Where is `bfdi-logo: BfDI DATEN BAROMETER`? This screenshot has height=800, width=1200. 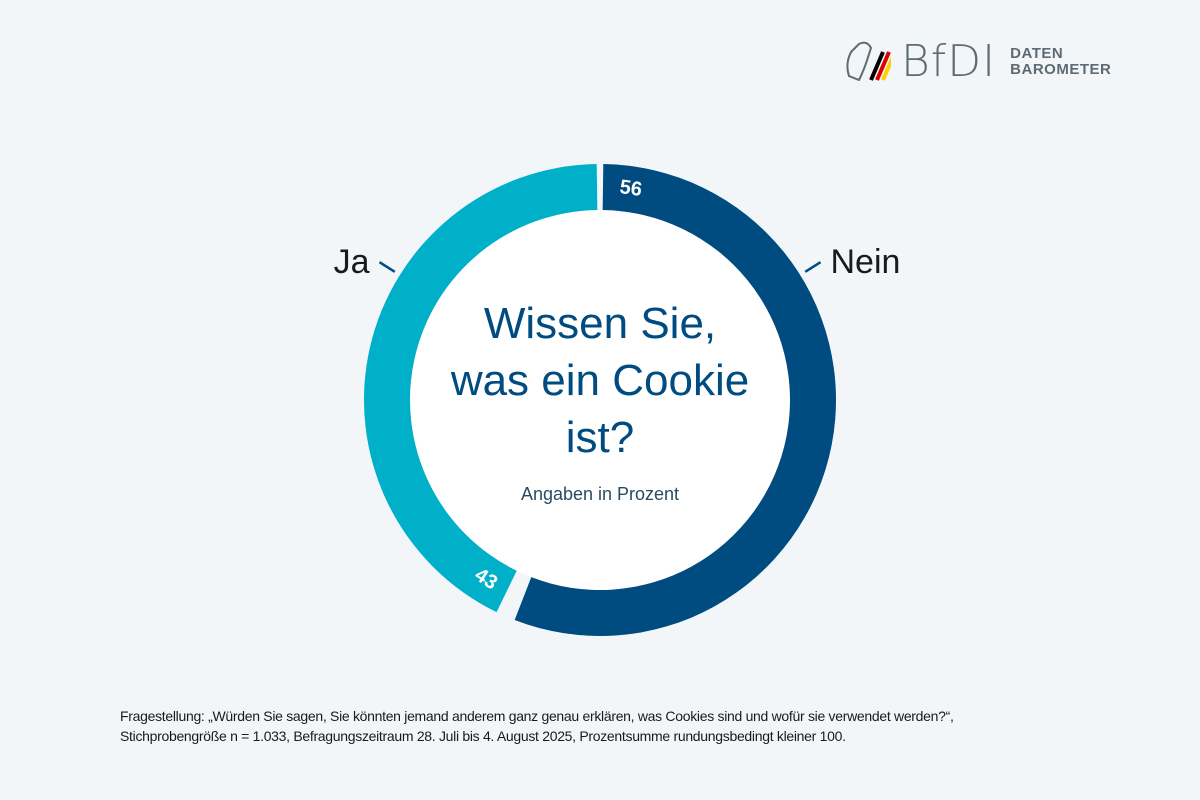 bfdi-logo: BfDI DATEN BAROMETER is located at coordinates (978, 61).